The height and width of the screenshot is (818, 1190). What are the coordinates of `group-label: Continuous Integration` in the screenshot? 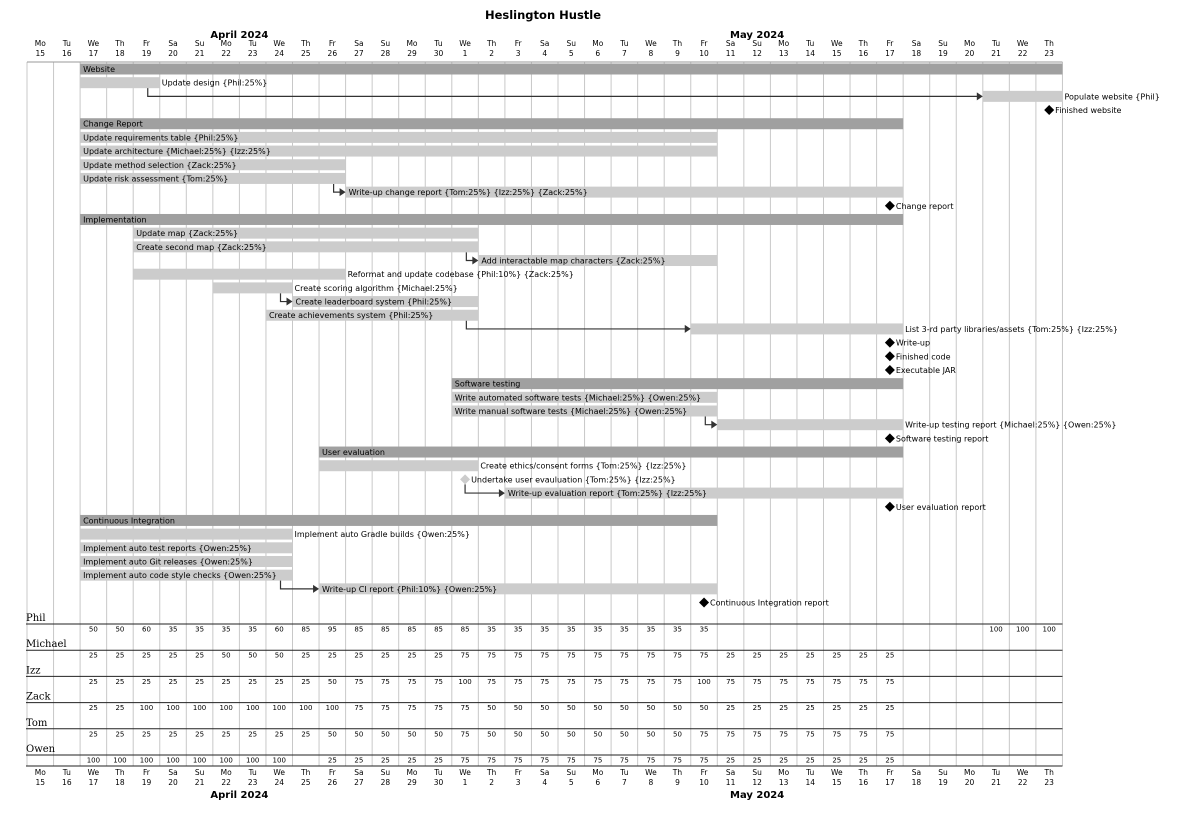 It's located at (129, 520).